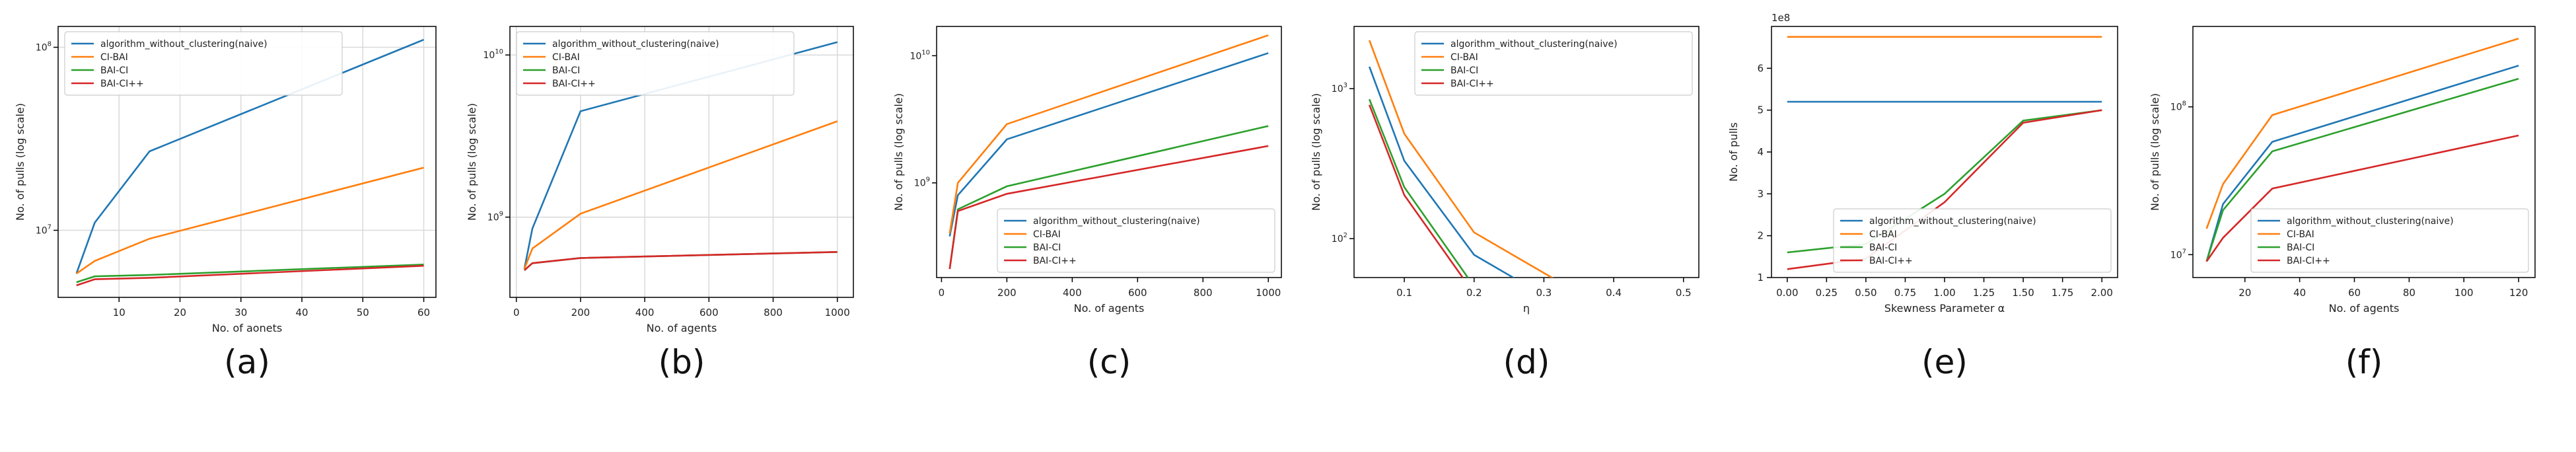 This screenshot has height=452, width=2576. What do you see at coordinates (2062, 293) in the screenshot?
I see `x-tick-label: 1.75` at bounding box center [2062, 293].